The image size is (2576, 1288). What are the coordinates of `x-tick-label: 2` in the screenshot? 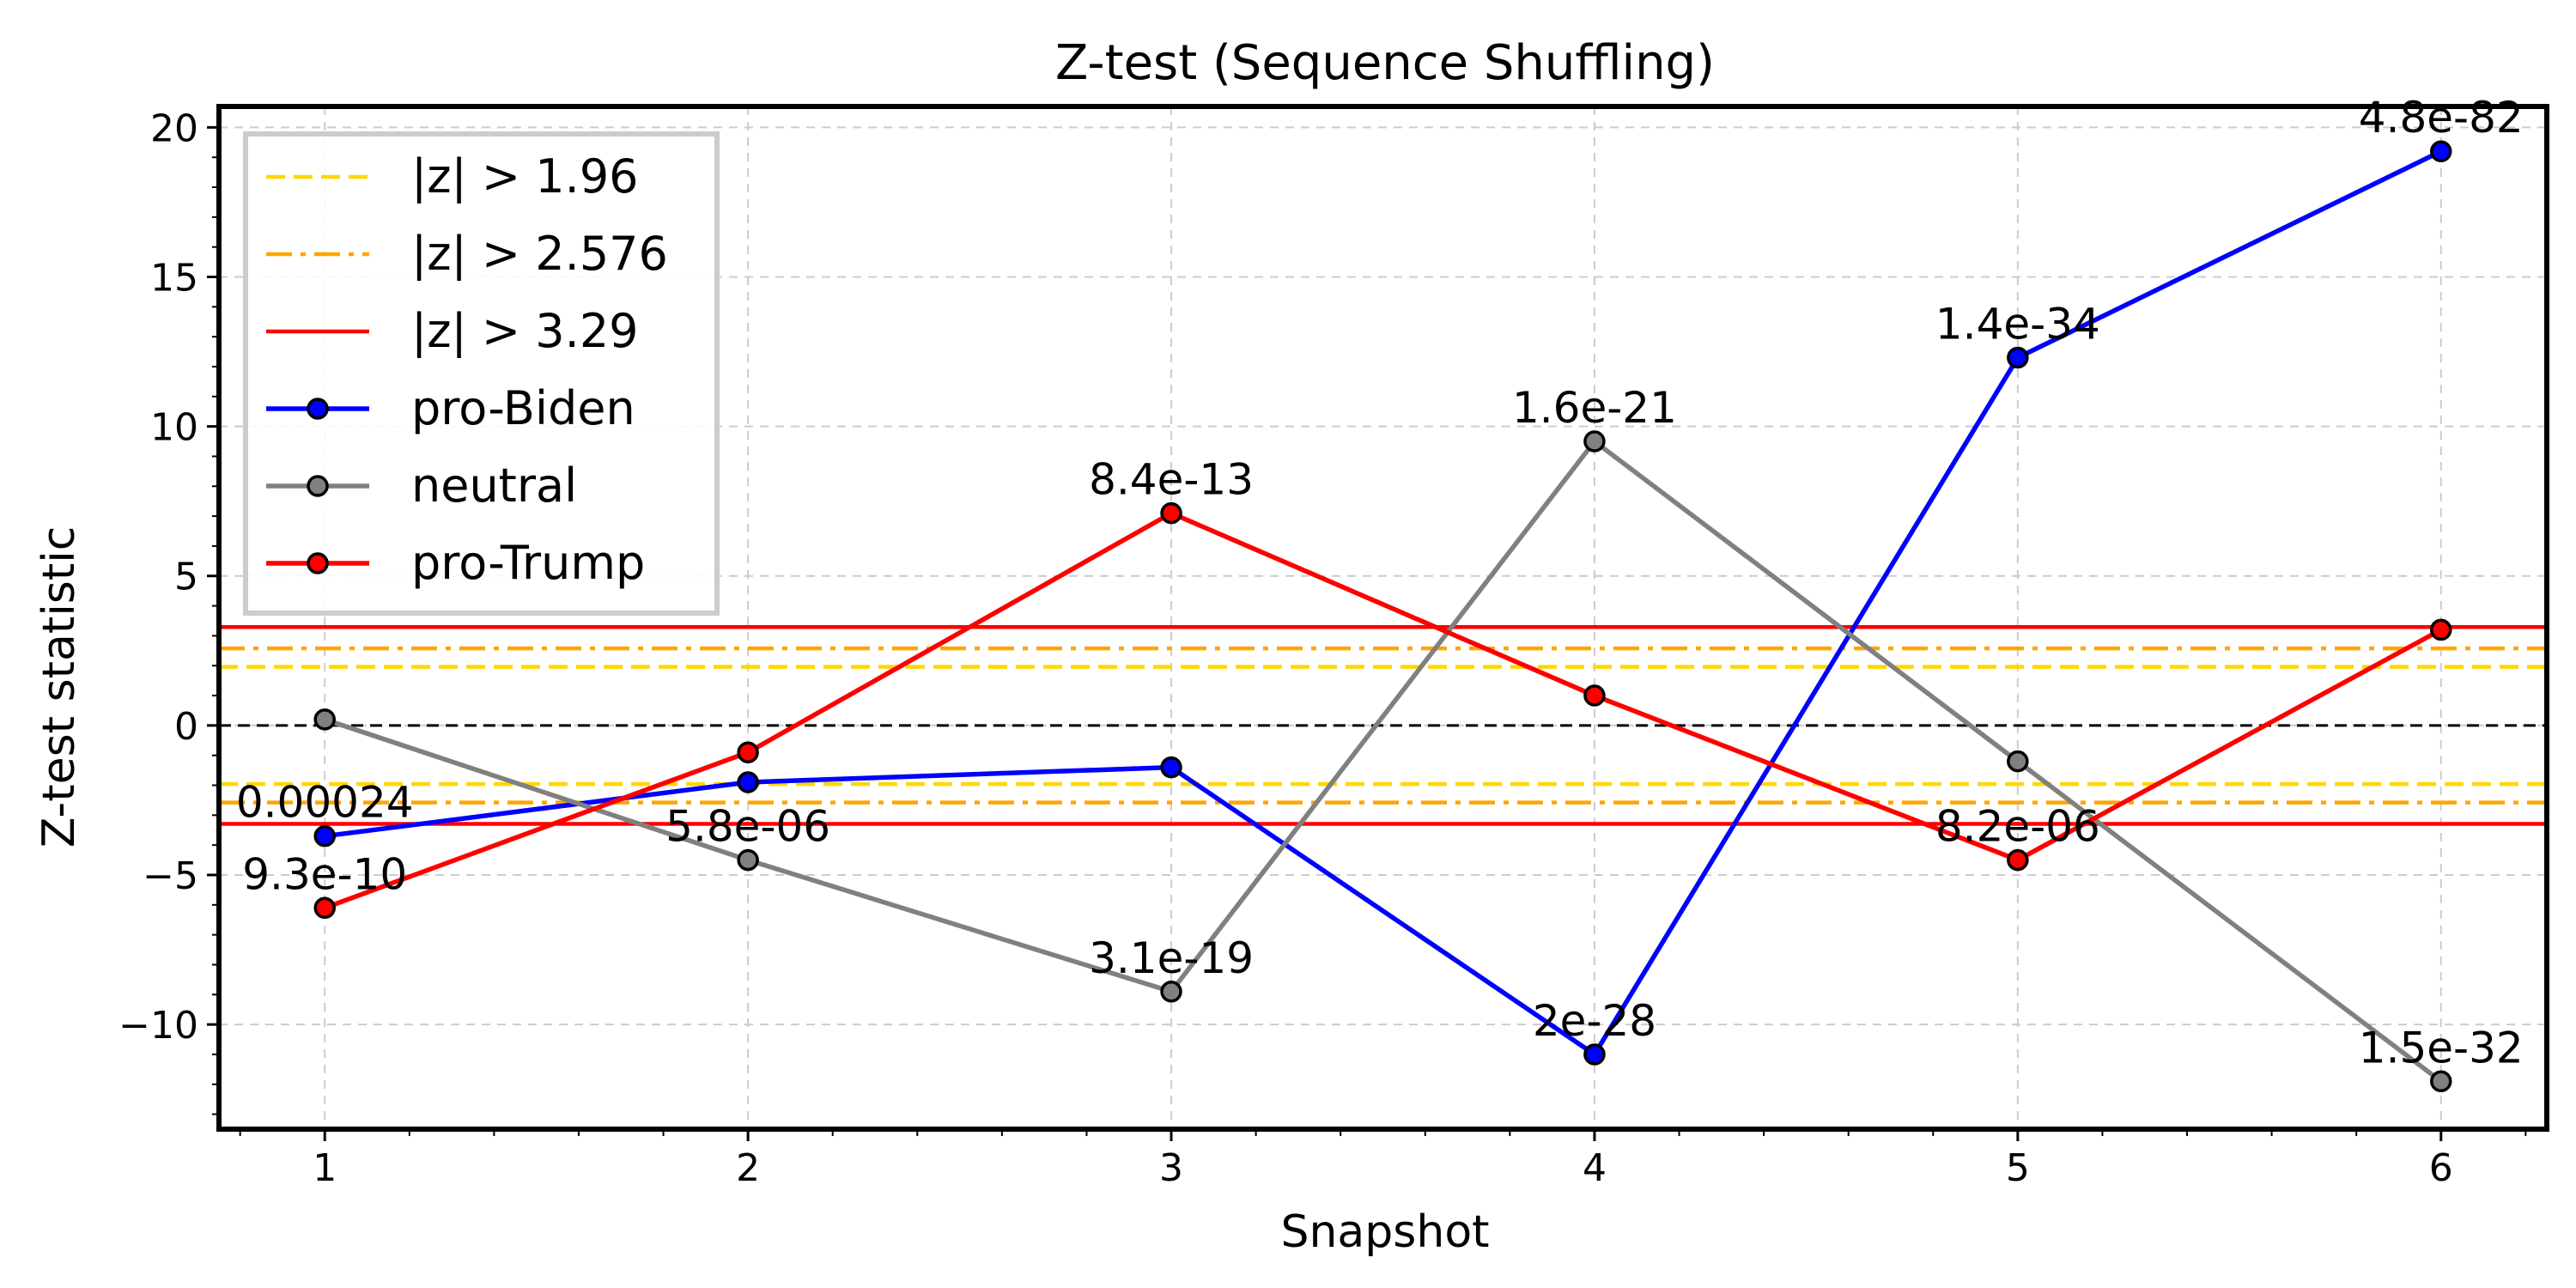 It's located at (748, 1168).